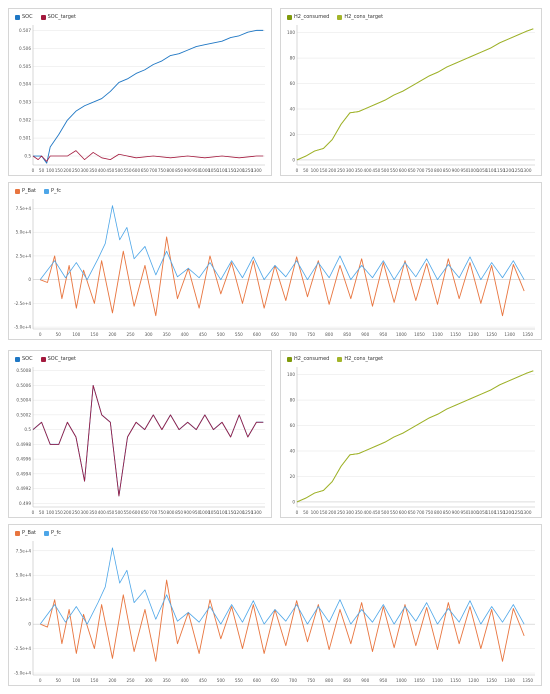  Describe the element at coordinates (312, 17) in the screenshot. I see `legend-label: H2_consumed` at that location.